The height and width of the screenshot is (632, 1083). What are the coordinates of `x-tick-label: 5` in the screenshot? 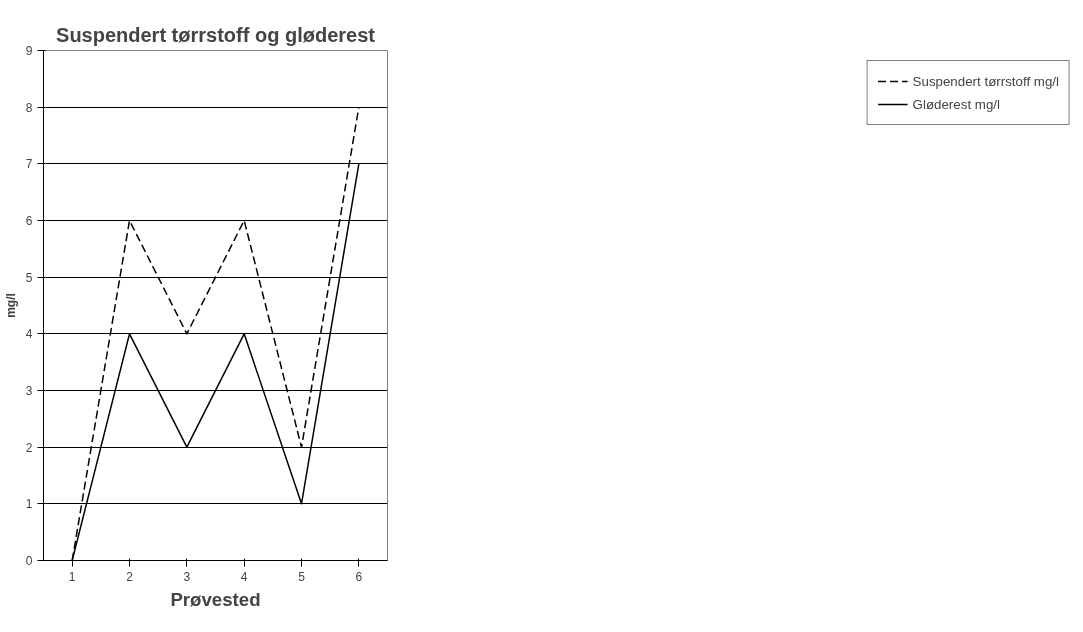 It's located at (302, 576).